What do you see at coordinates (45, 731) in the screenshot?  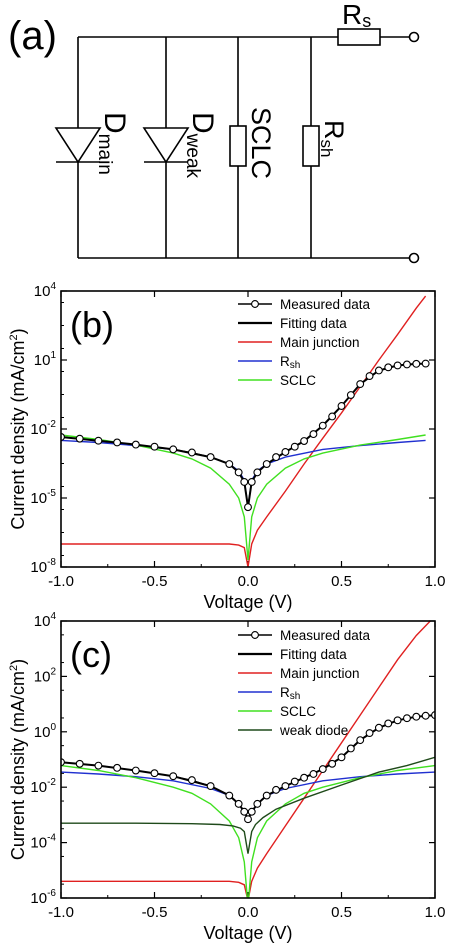 I see `y-tick-label: 10⁰` at bounding box center [45, 731].